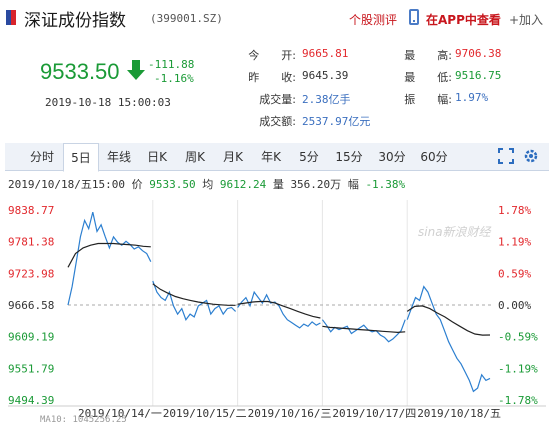 This screenshot has height=423, width=554. Describe the element at coordinates (243, 184) in the screenshot. I see `crosshair-avg: 9612.24` at that location.